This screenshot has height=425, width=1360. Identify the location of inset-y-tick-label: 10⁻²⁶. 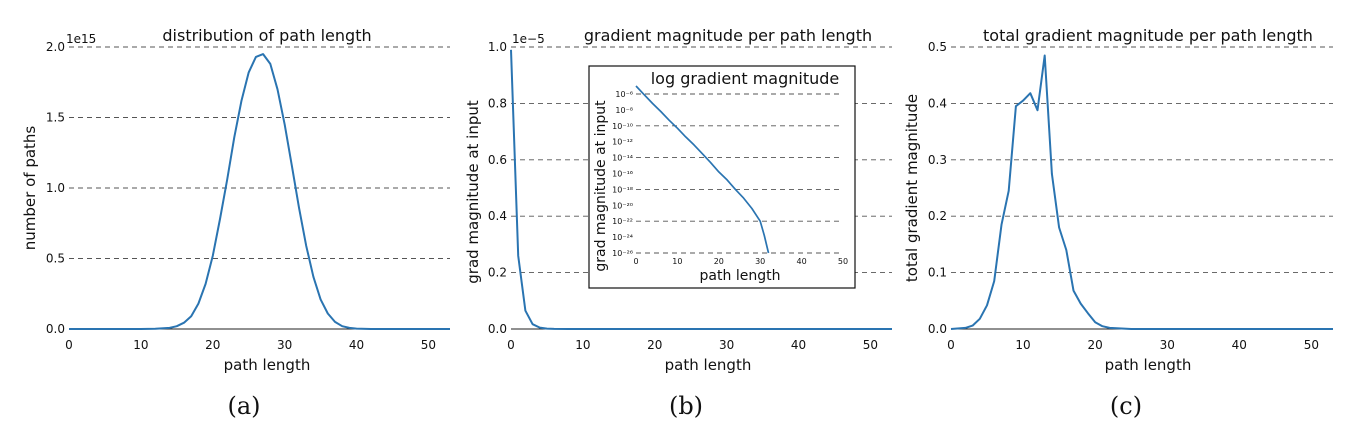
(622, 253).